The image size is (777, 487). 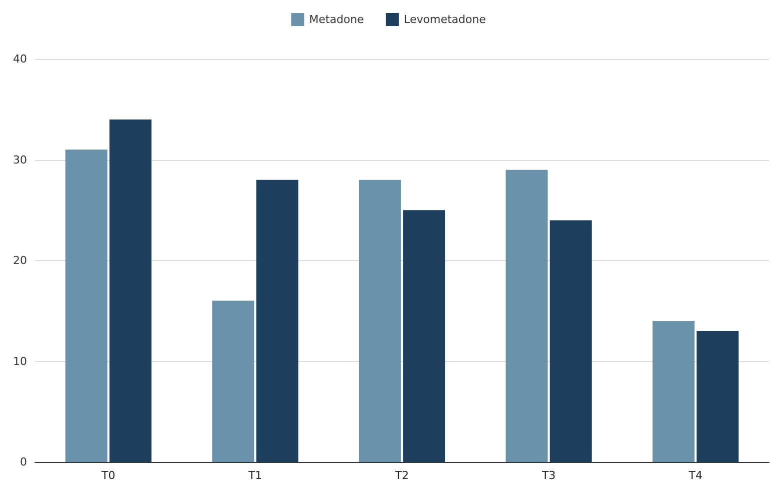 What do you see at coordinates (548, 475) in the screenshot?
I see `x-tick-label: T3` at bounding box center [548, 475].